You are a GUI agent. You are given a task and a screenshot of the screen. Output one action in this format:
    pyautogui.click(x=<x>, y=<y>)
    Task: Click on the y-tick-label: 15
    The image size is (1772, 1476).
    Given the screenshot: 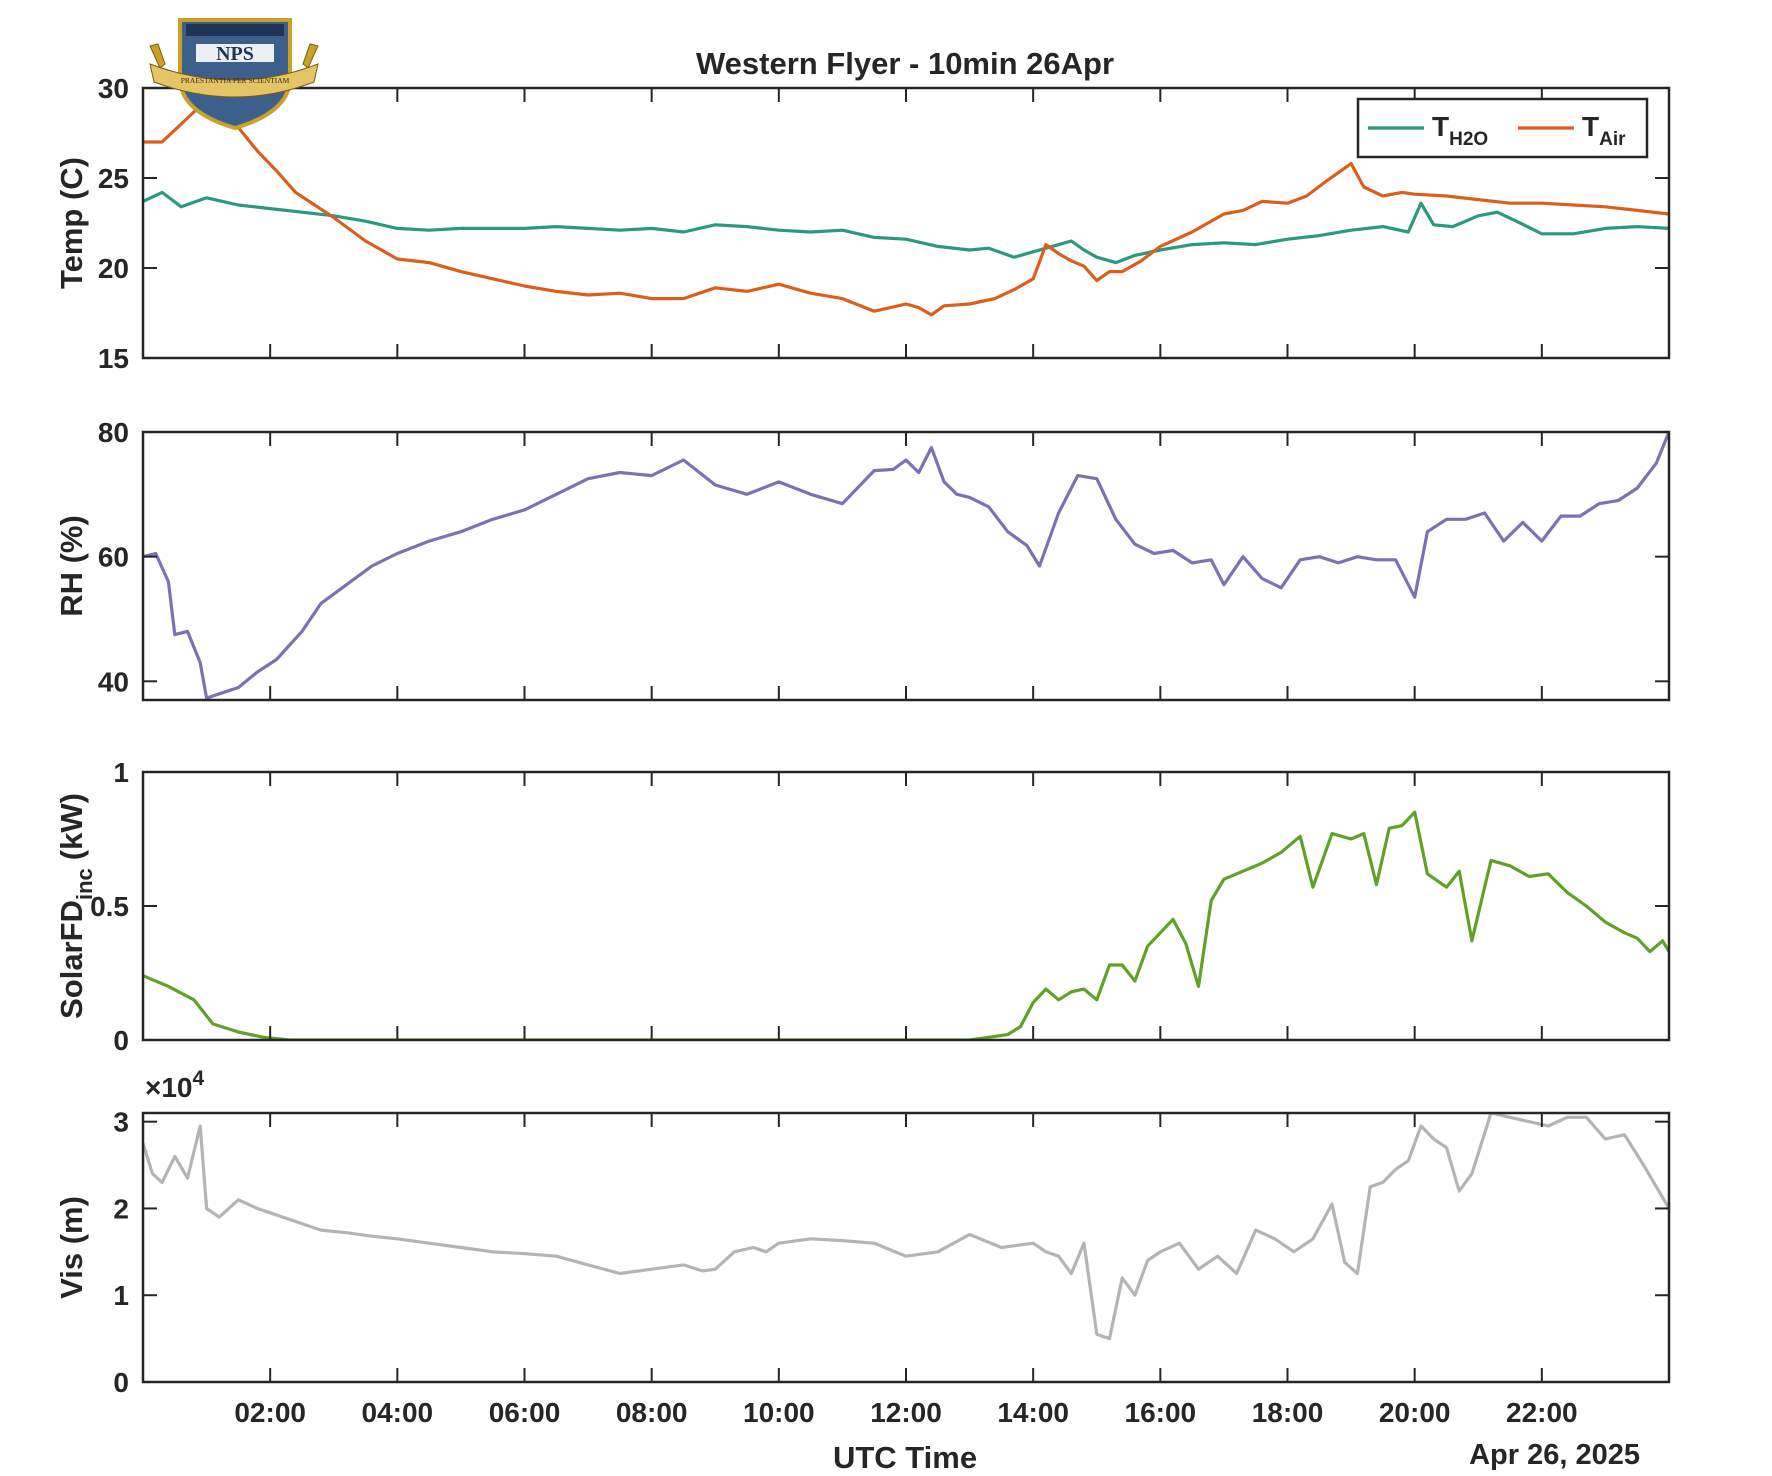 What is the action you would take?
    pyautogui.click(x=113, y=358)
    